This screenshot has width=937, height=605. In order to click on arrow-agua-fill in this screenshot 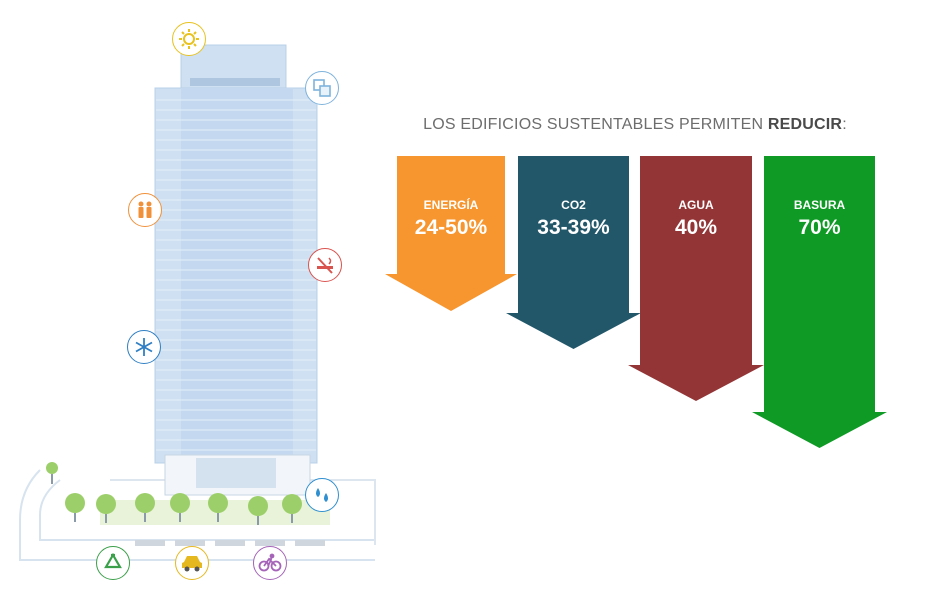, I will do `click(696, 278)`.